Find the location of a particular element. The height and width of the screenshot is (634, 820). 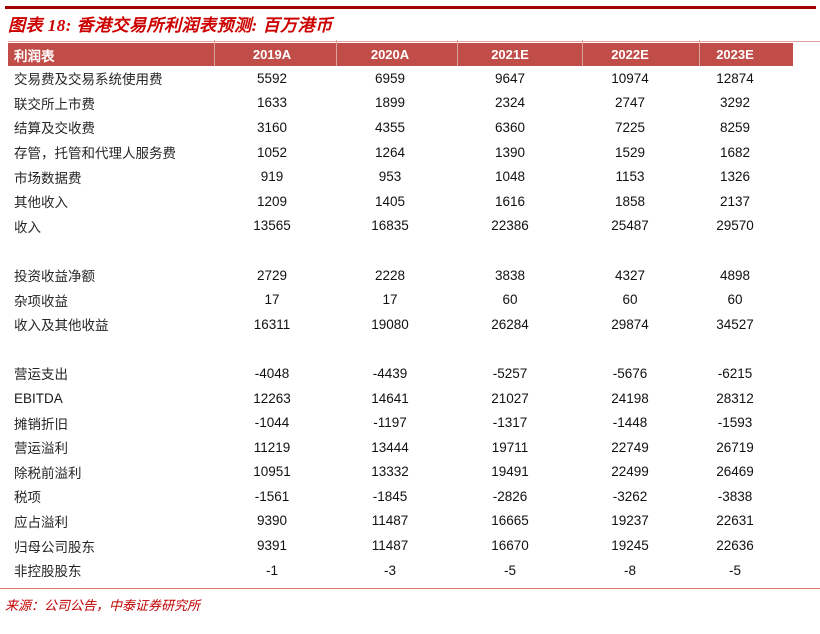

cell-value: 1899 is located at coordinates (390, 103).